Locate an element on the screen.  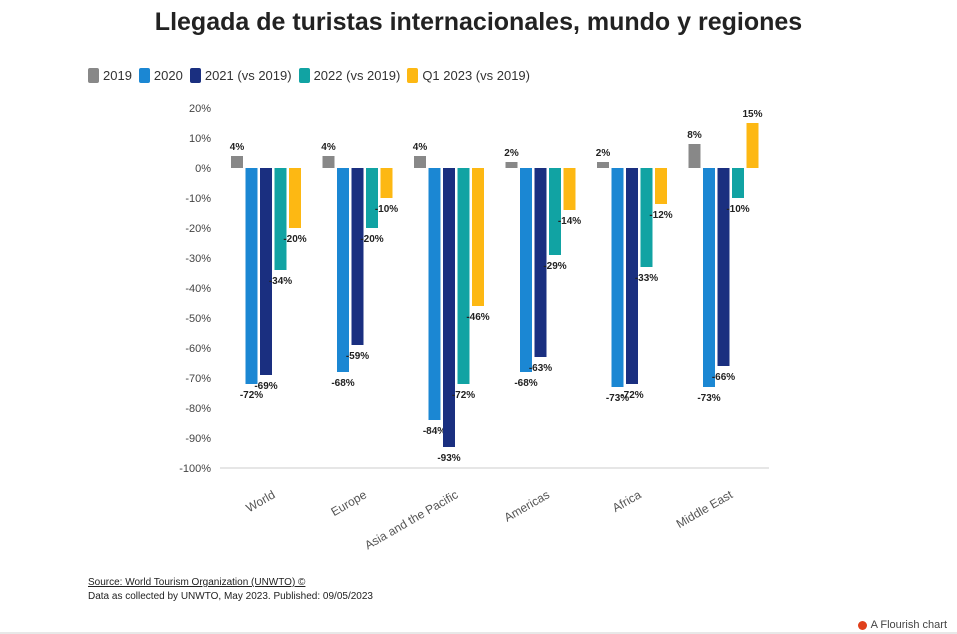
y-tick-label: -20% is located at coordinates (198, 229).